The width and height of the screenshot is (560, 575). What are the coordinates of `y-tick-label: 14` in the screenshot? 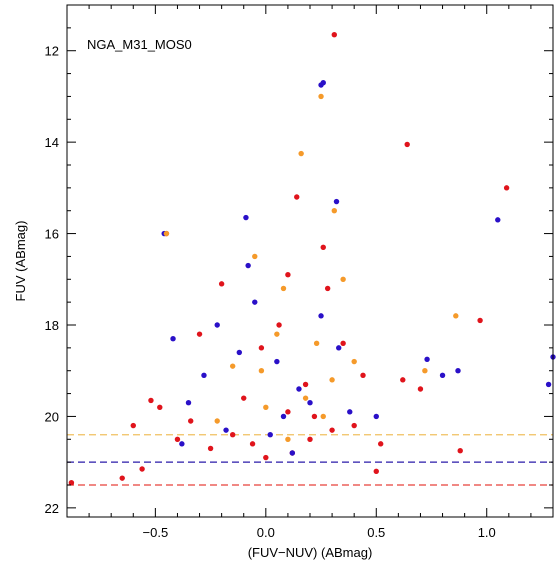 It's located at (52, 142).